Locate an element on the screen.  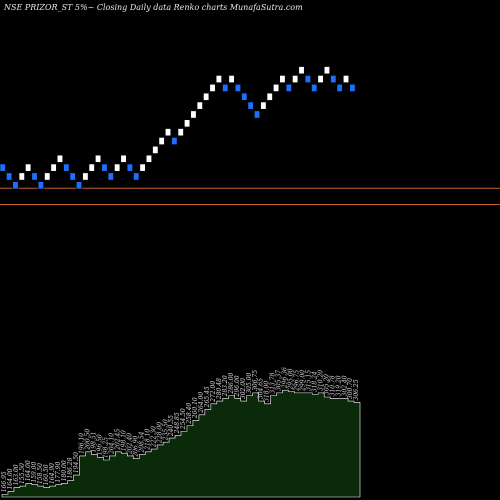
volume-label: 194.50 is located at coordinates (76, 462).